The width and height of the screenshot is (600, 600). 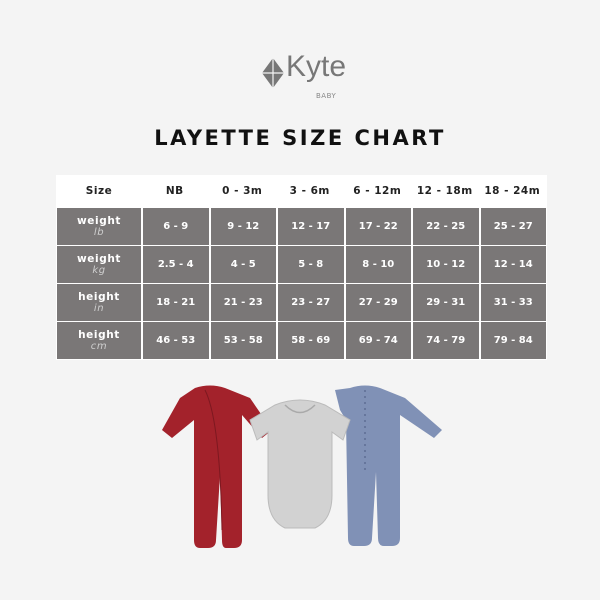 I want to click on column-header: 0 - 3m, so click(x=242, y=191).